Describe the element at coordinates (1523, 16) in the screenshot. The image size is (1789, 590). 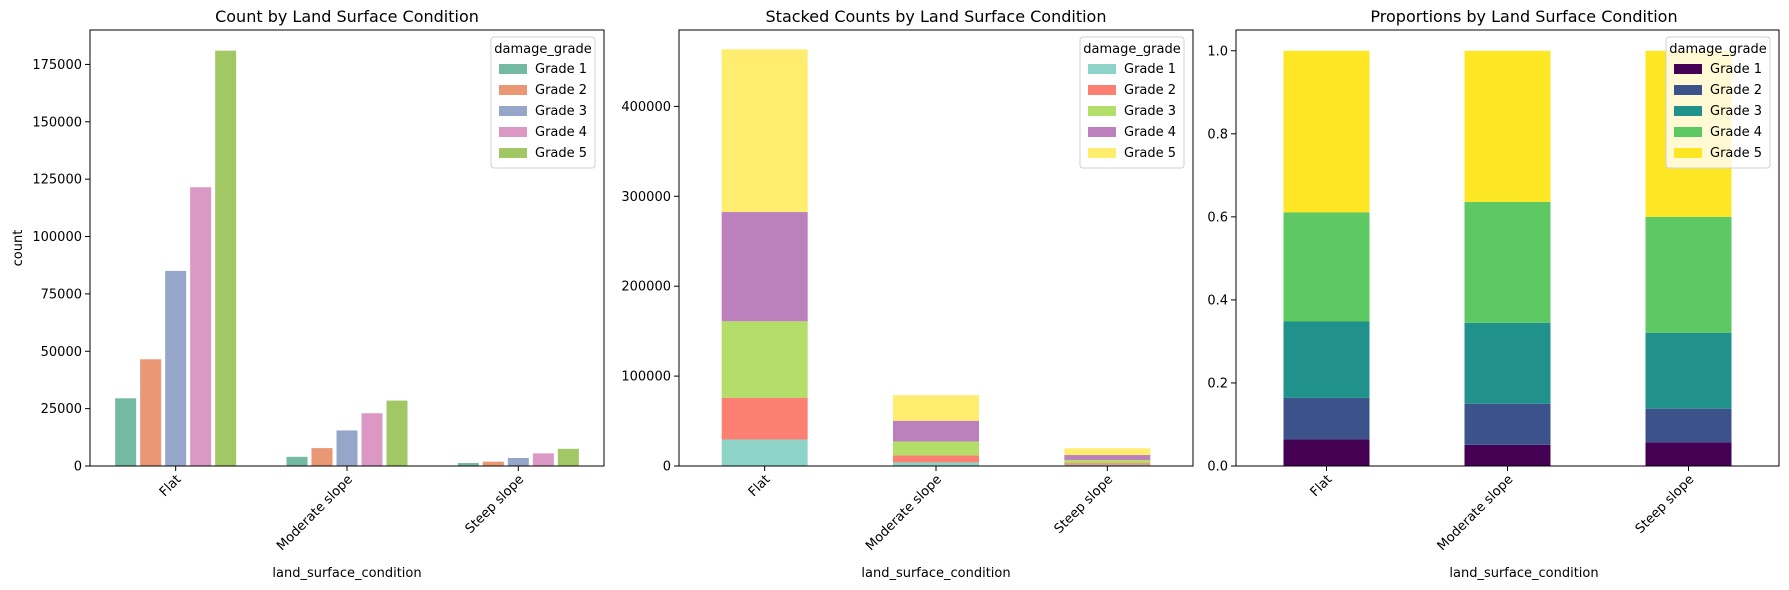
I see `chart-title: Proportions by Land Surface Condition` at that location.